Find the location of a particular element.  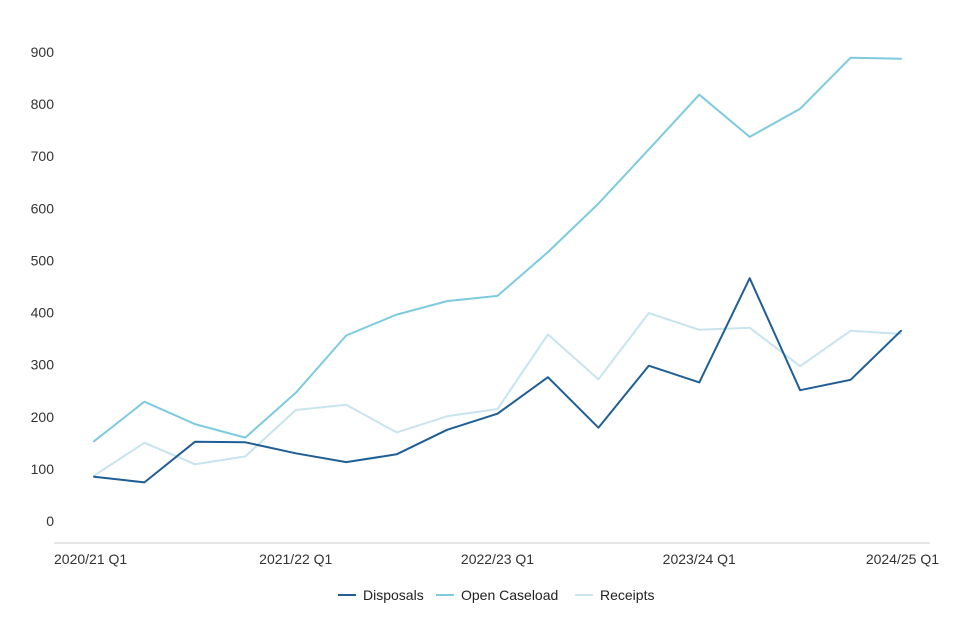

y-tick-label: 600 is located at coordinates (43, 208).